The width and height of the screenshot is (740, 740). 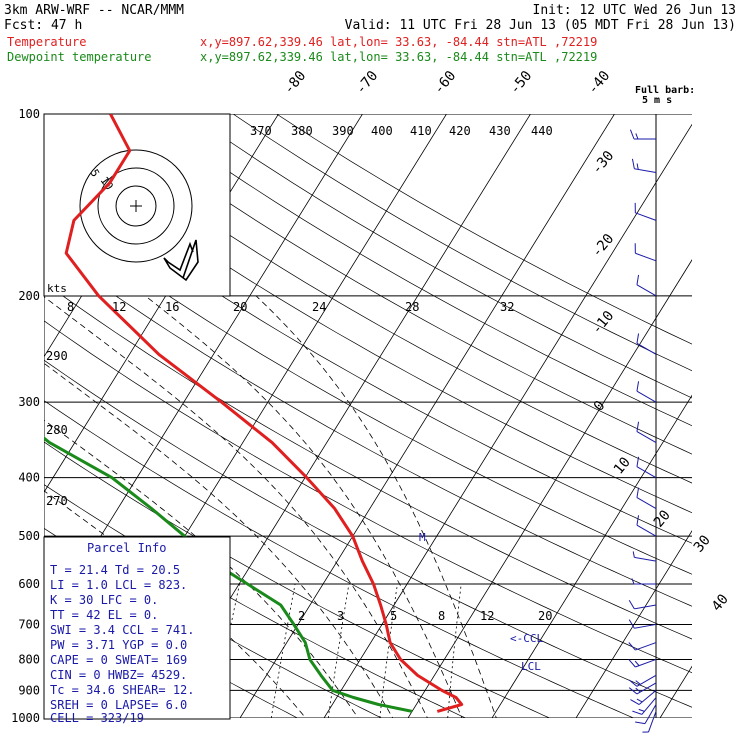 What do you see at coordinates (29, 659) in the screenshot?
I see `pressure-tick-label: 800` at bounding box center [29, 659].